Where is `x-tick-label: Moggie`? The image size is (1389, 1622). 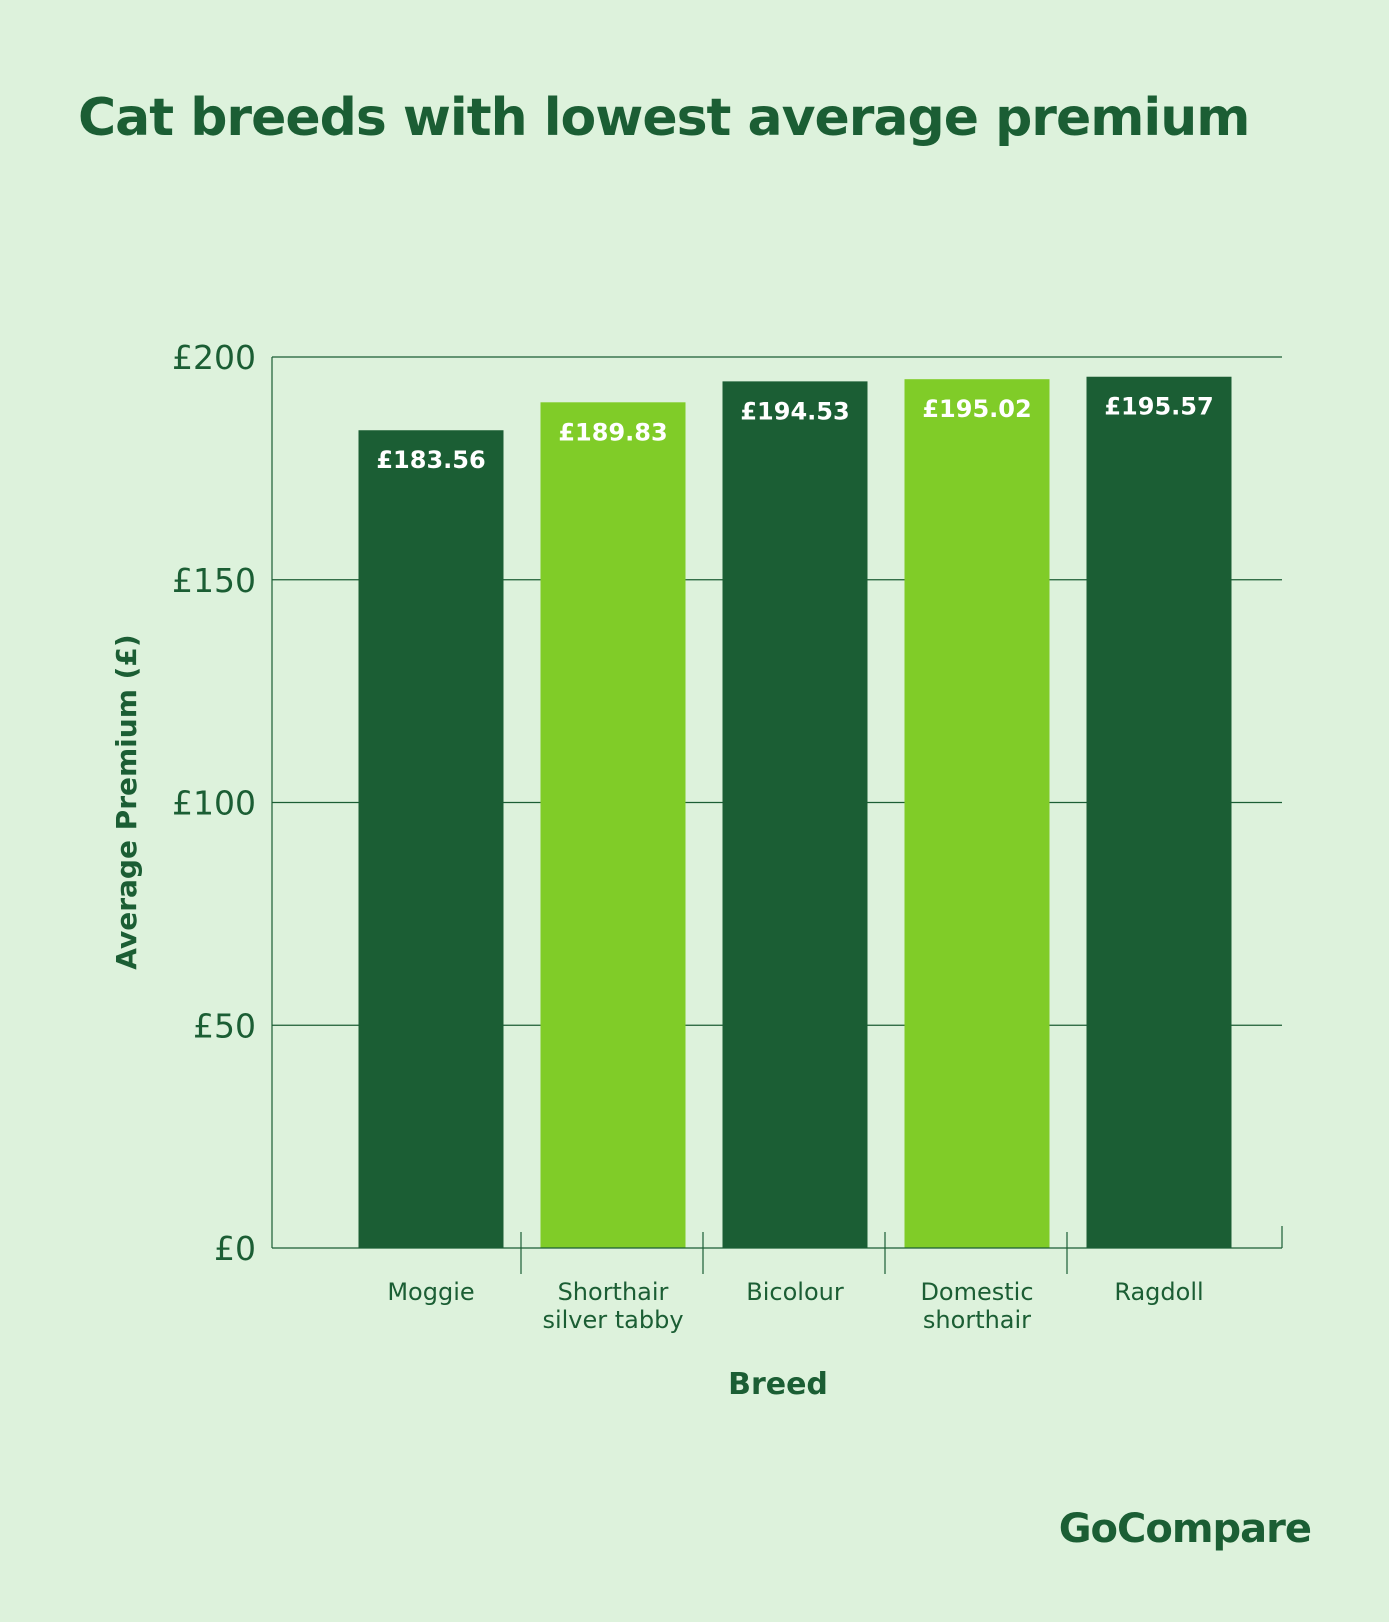
x-tick-label: Moggie is located at coordinates (430, 1292).